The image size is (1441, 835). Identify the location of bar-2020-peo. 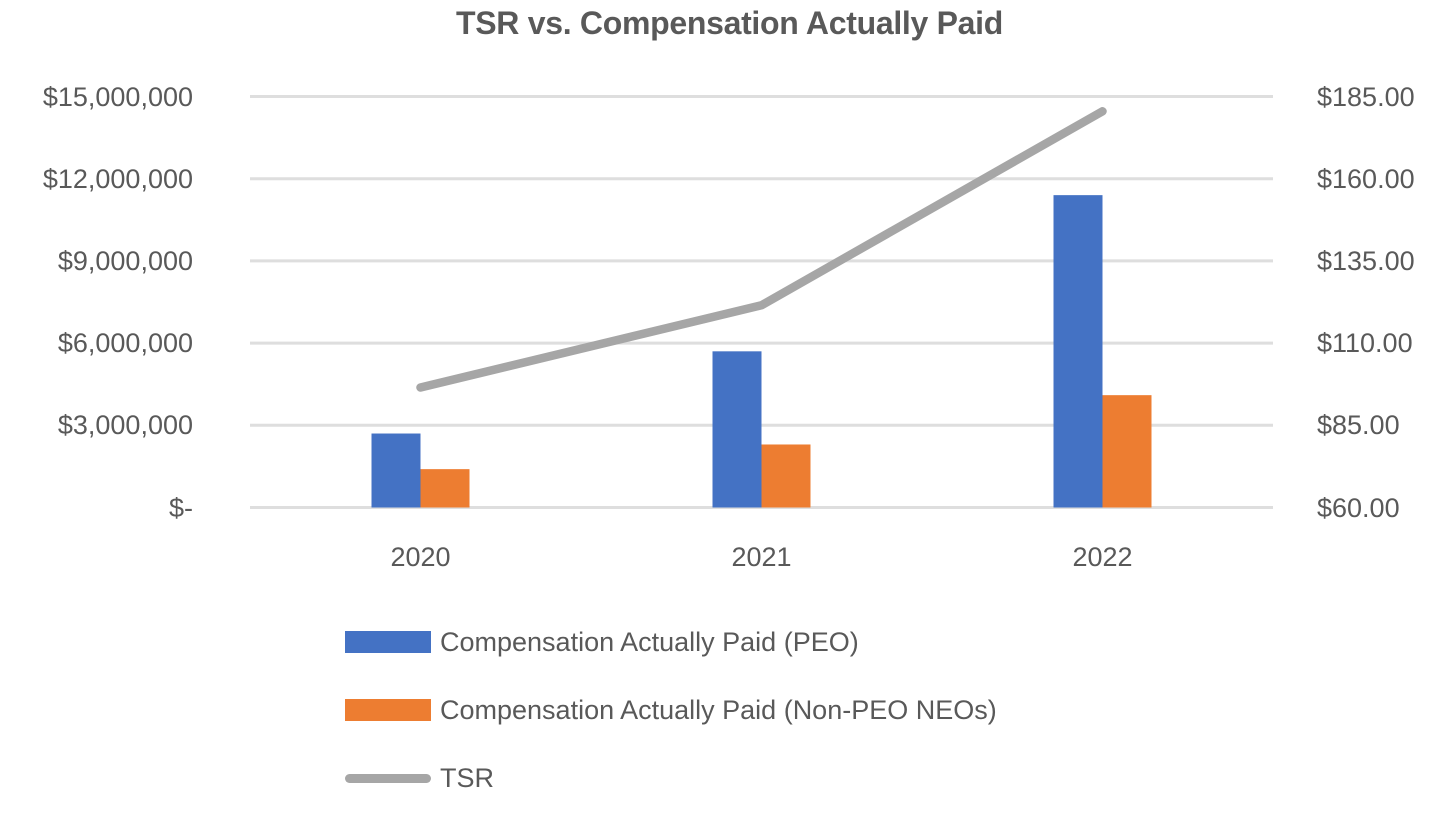
(396, 470).